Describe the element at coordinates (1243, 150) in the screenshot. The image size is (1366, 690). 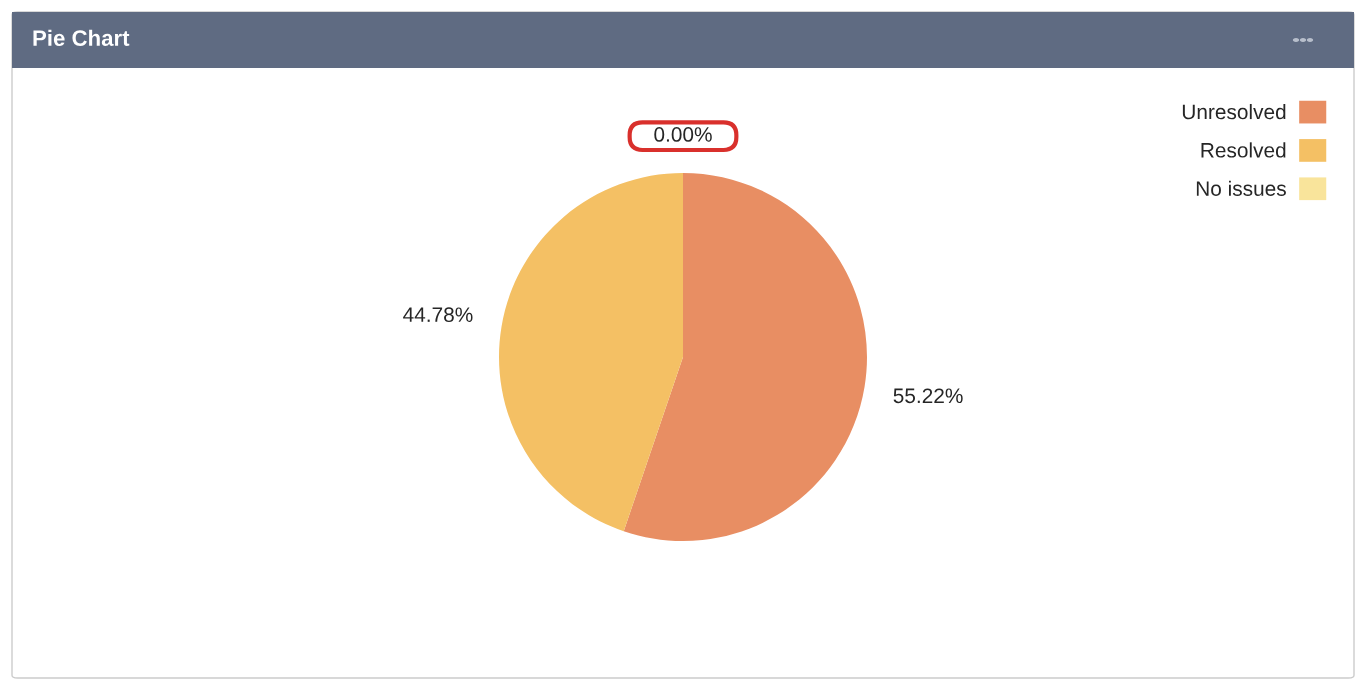
I see `legend-label: Resolved` at that location.